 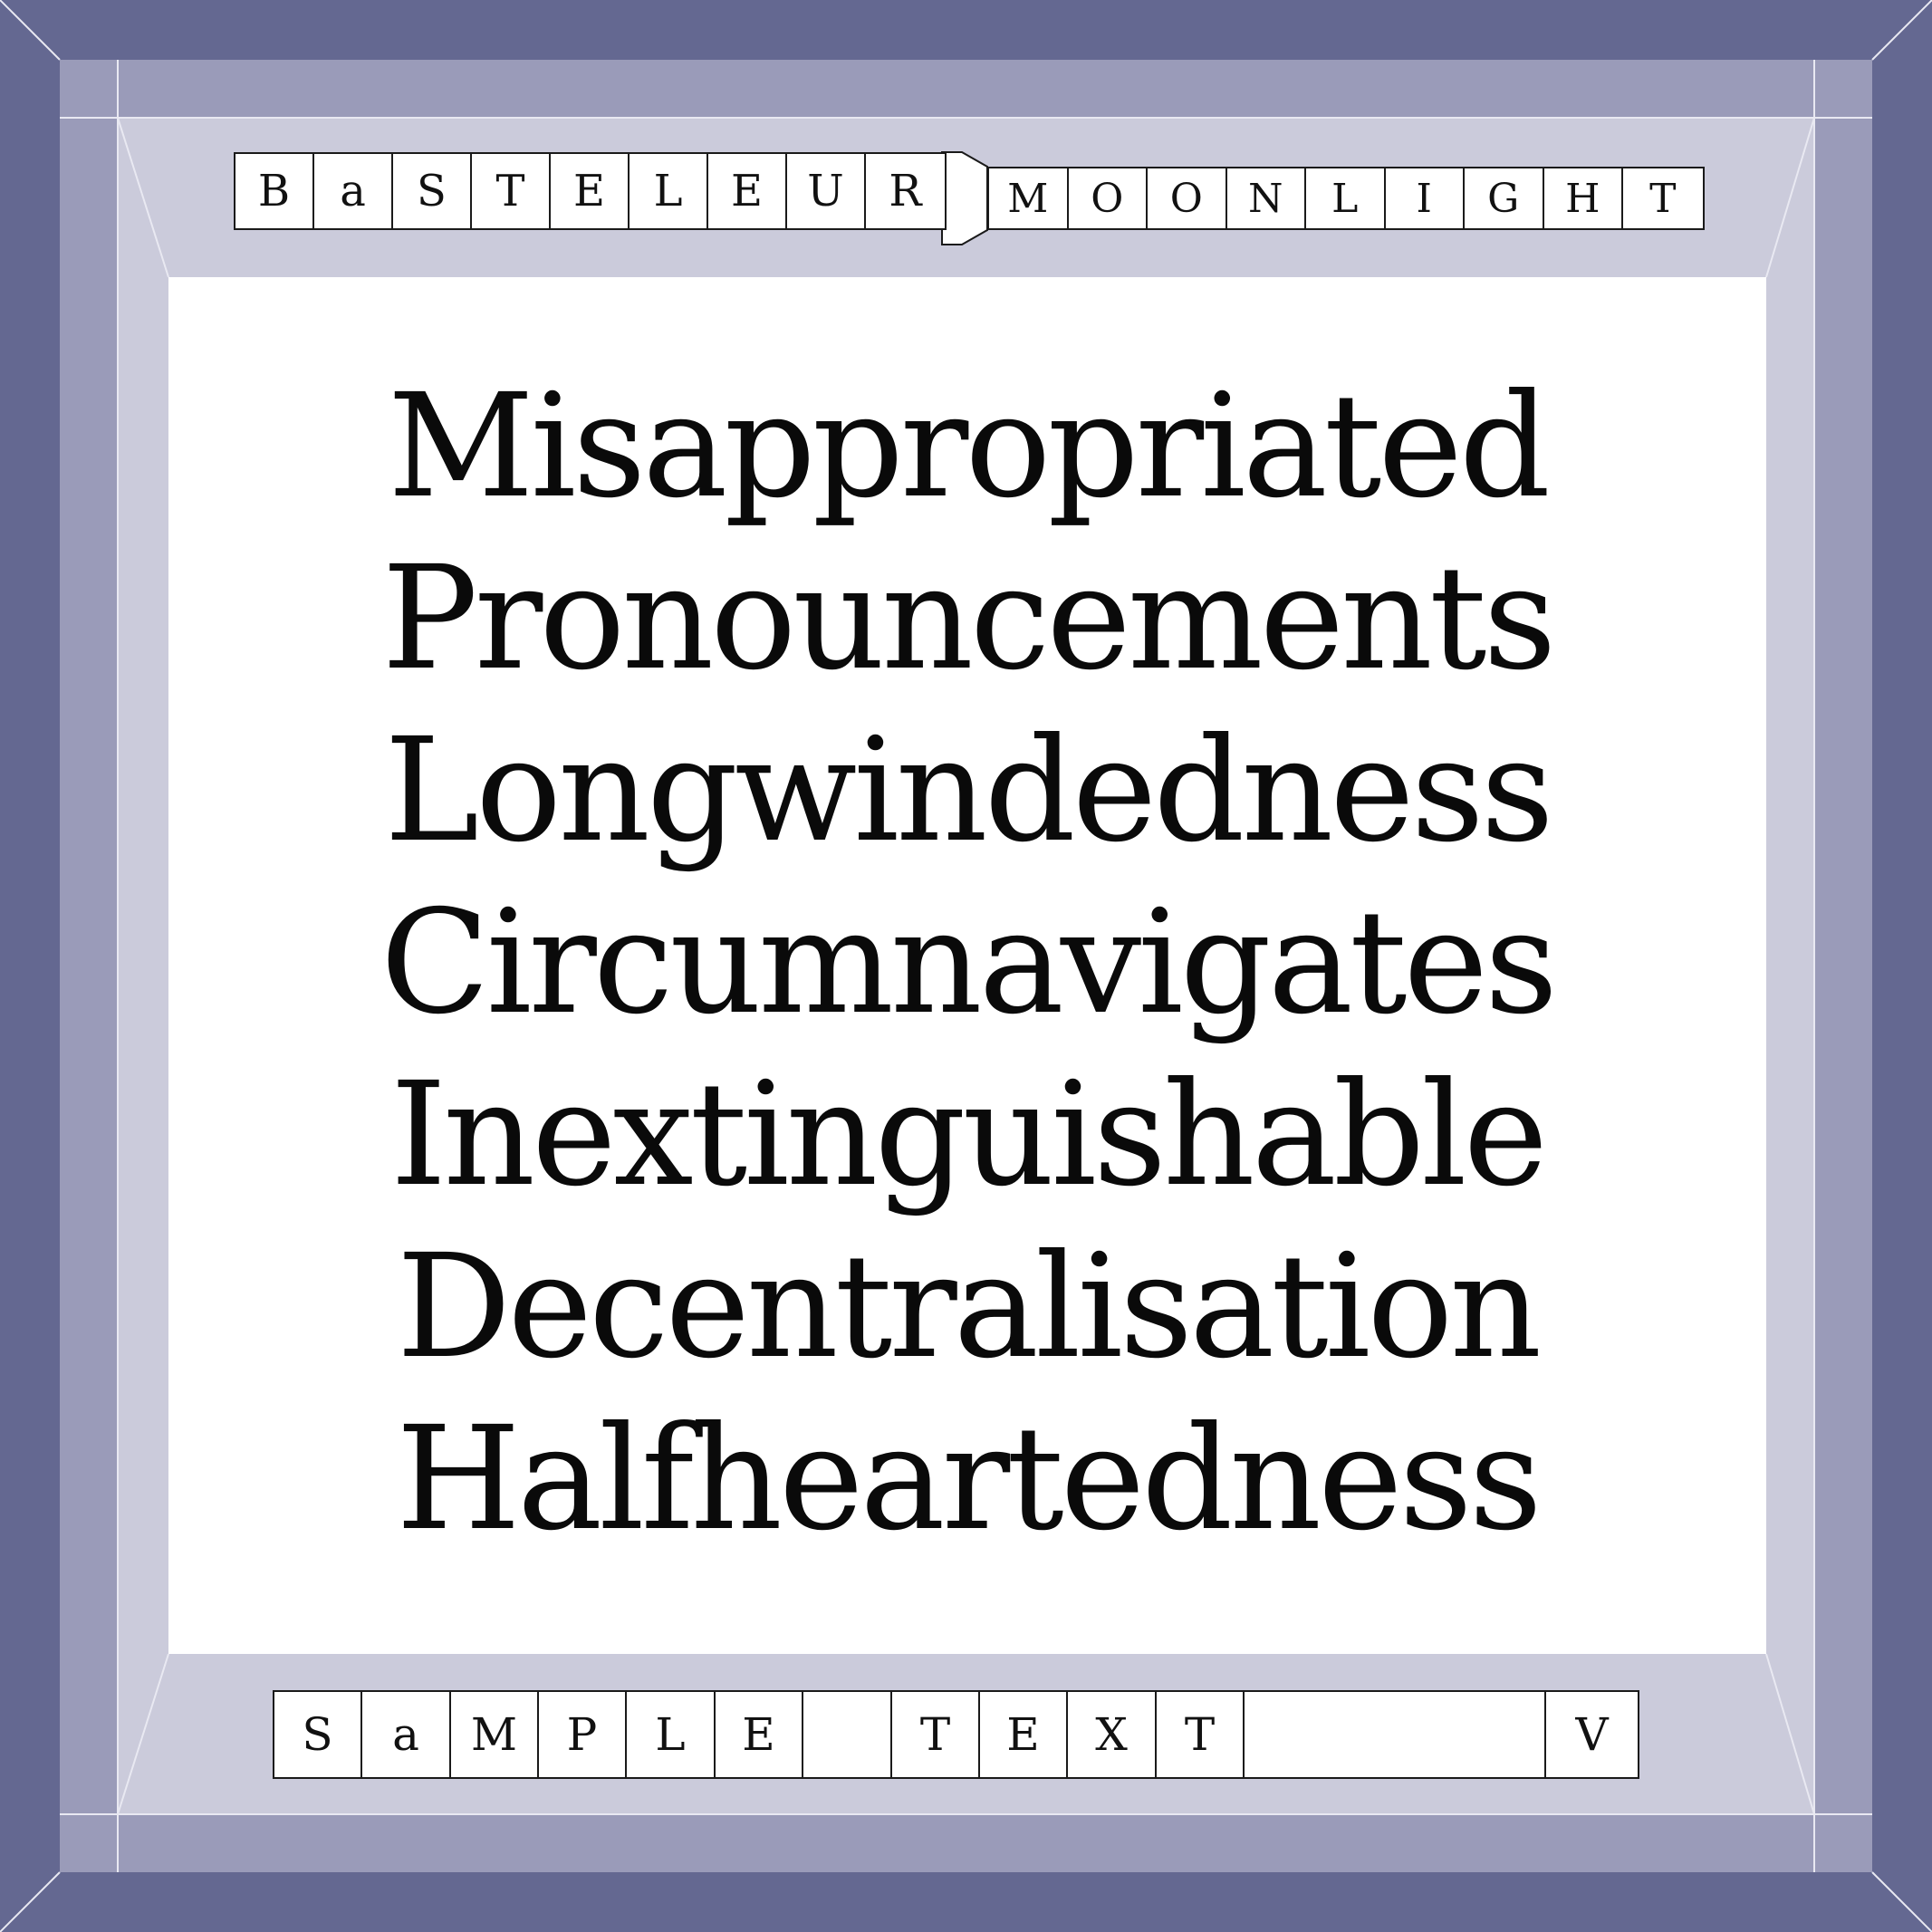 What do you see at coordinates (406, 1734) in the screenshot?
I see `footer-letter: a` at bounding box center [406, 1734].